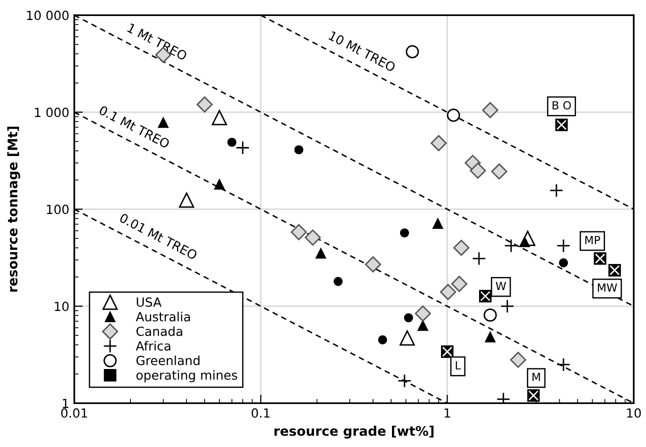 The width and height of the screenshot is (646, 447). Describe the element at coordinates (501, 286) in the screenshot. I see `annotation: W` at that location.